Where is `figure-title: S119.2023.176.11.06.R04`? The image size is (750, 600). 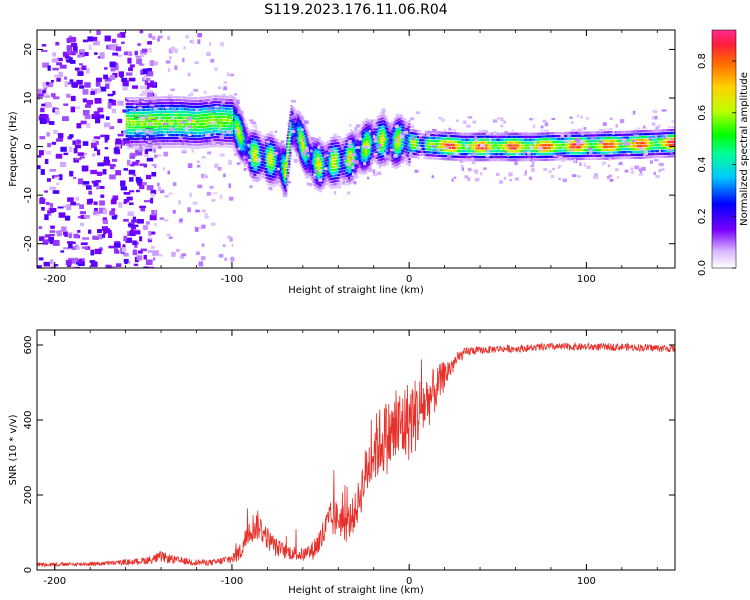 figure-title: S119.2023.176.11.06.R04 is located at coordinates (355, 10).